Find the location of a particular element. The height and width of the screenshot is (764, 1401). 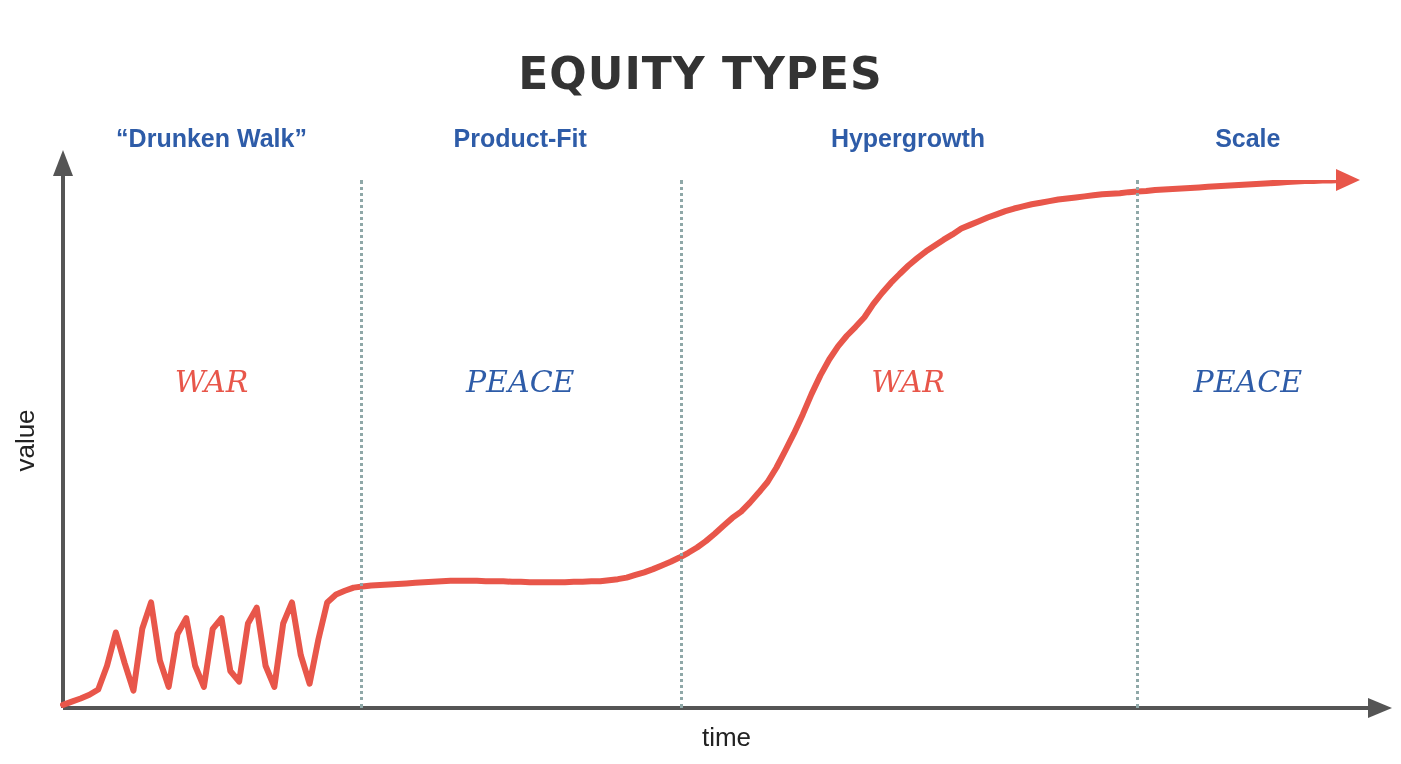

text: Hypergrowth is located at coordinates (908, 138).